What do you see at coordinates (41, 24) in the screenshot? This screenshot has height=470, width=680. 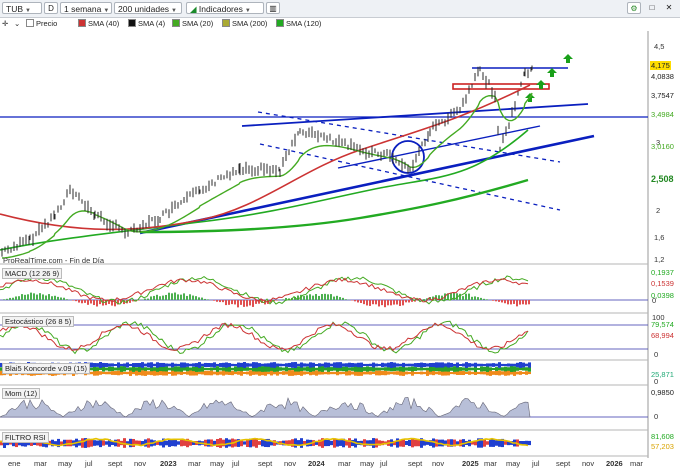 I see `legend-price: Precio` at bounding box center [41, 24].